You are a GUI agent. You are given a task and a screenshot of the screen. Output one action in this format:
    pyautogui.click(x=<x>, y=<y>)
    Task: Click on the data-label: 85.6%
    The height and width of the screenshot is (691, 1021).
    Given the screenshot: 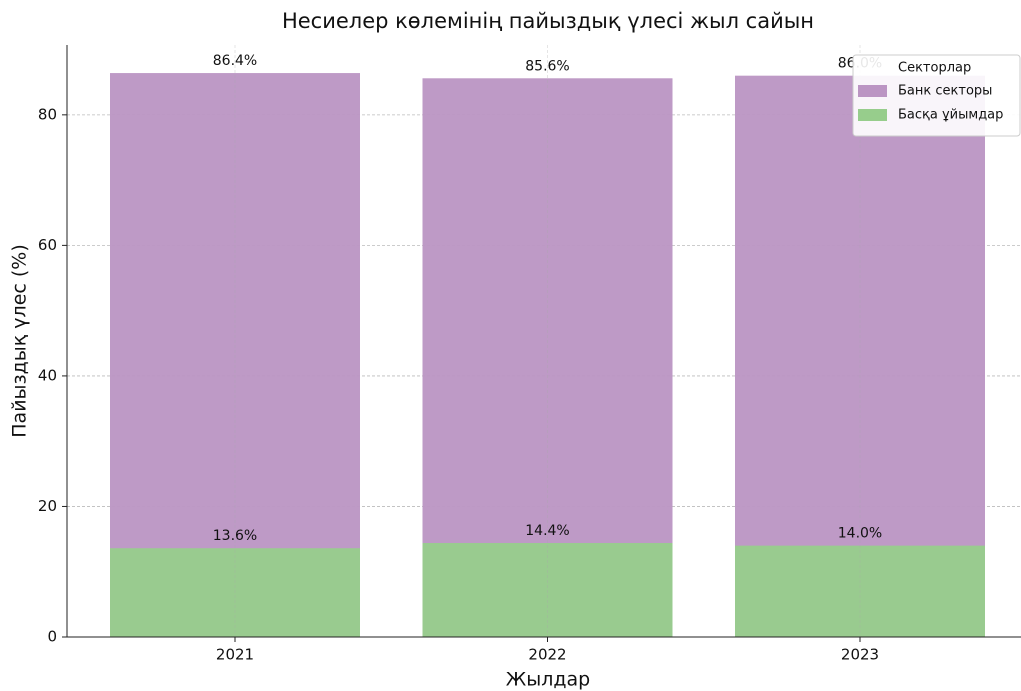 What is the action you would take?
    pyautogui.click(x=547, y=66)
    